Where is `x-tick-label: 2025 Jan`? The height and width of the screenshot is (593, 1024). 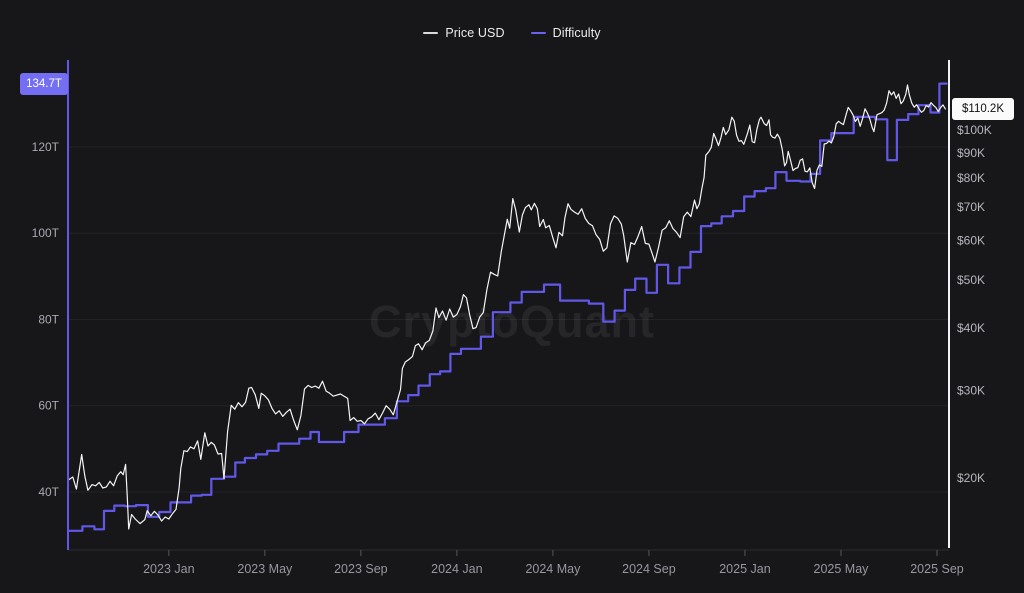 x-tick-label: 2025 Jan is located at coordinates (744, 569).